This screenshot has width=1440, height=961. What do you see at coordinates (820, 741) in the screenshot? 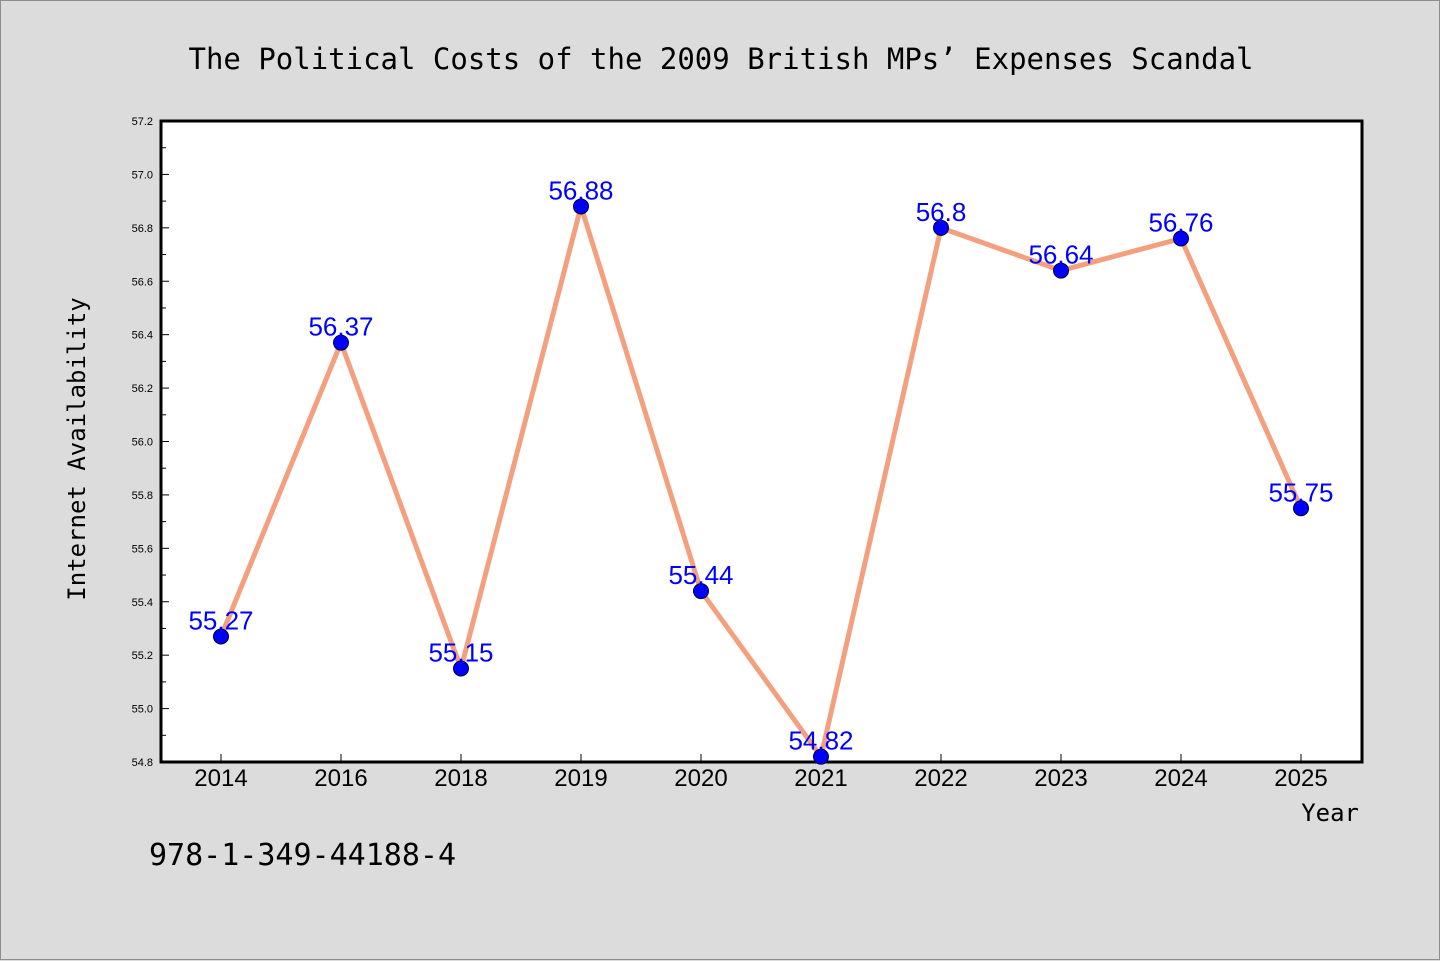
I see `data-label: 54.82` at bounding box center [820, 741].